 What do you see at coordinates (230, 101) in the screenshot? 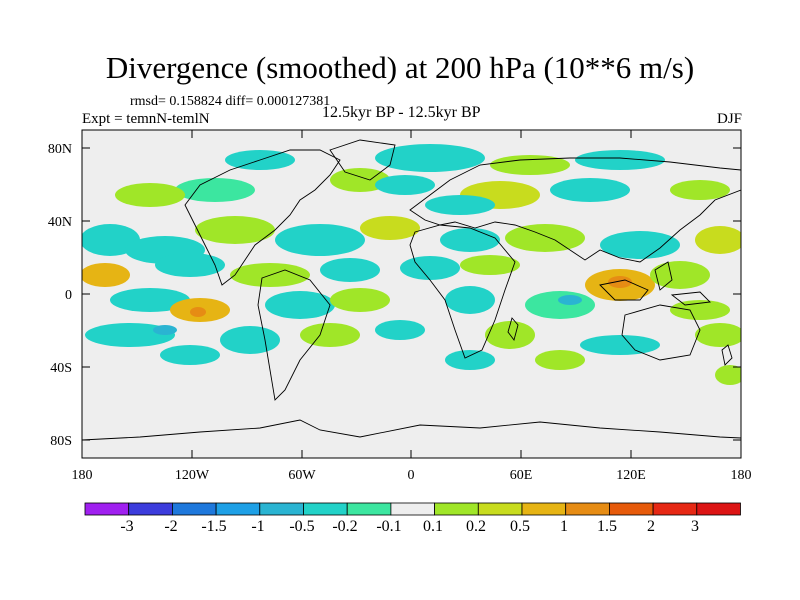
I see `stats-label: rmsd= 0.158824 diff= 0.000127381` at bounding box center [230, 101].